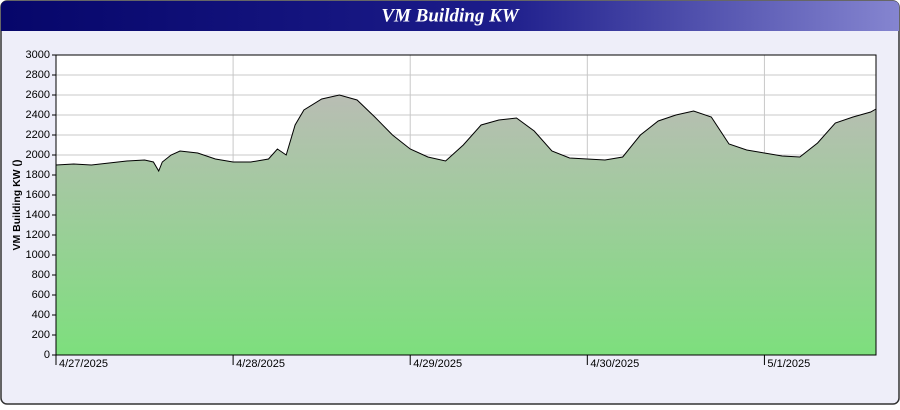  I want to click on chart-title: VM Building KW, so click(450, 15).